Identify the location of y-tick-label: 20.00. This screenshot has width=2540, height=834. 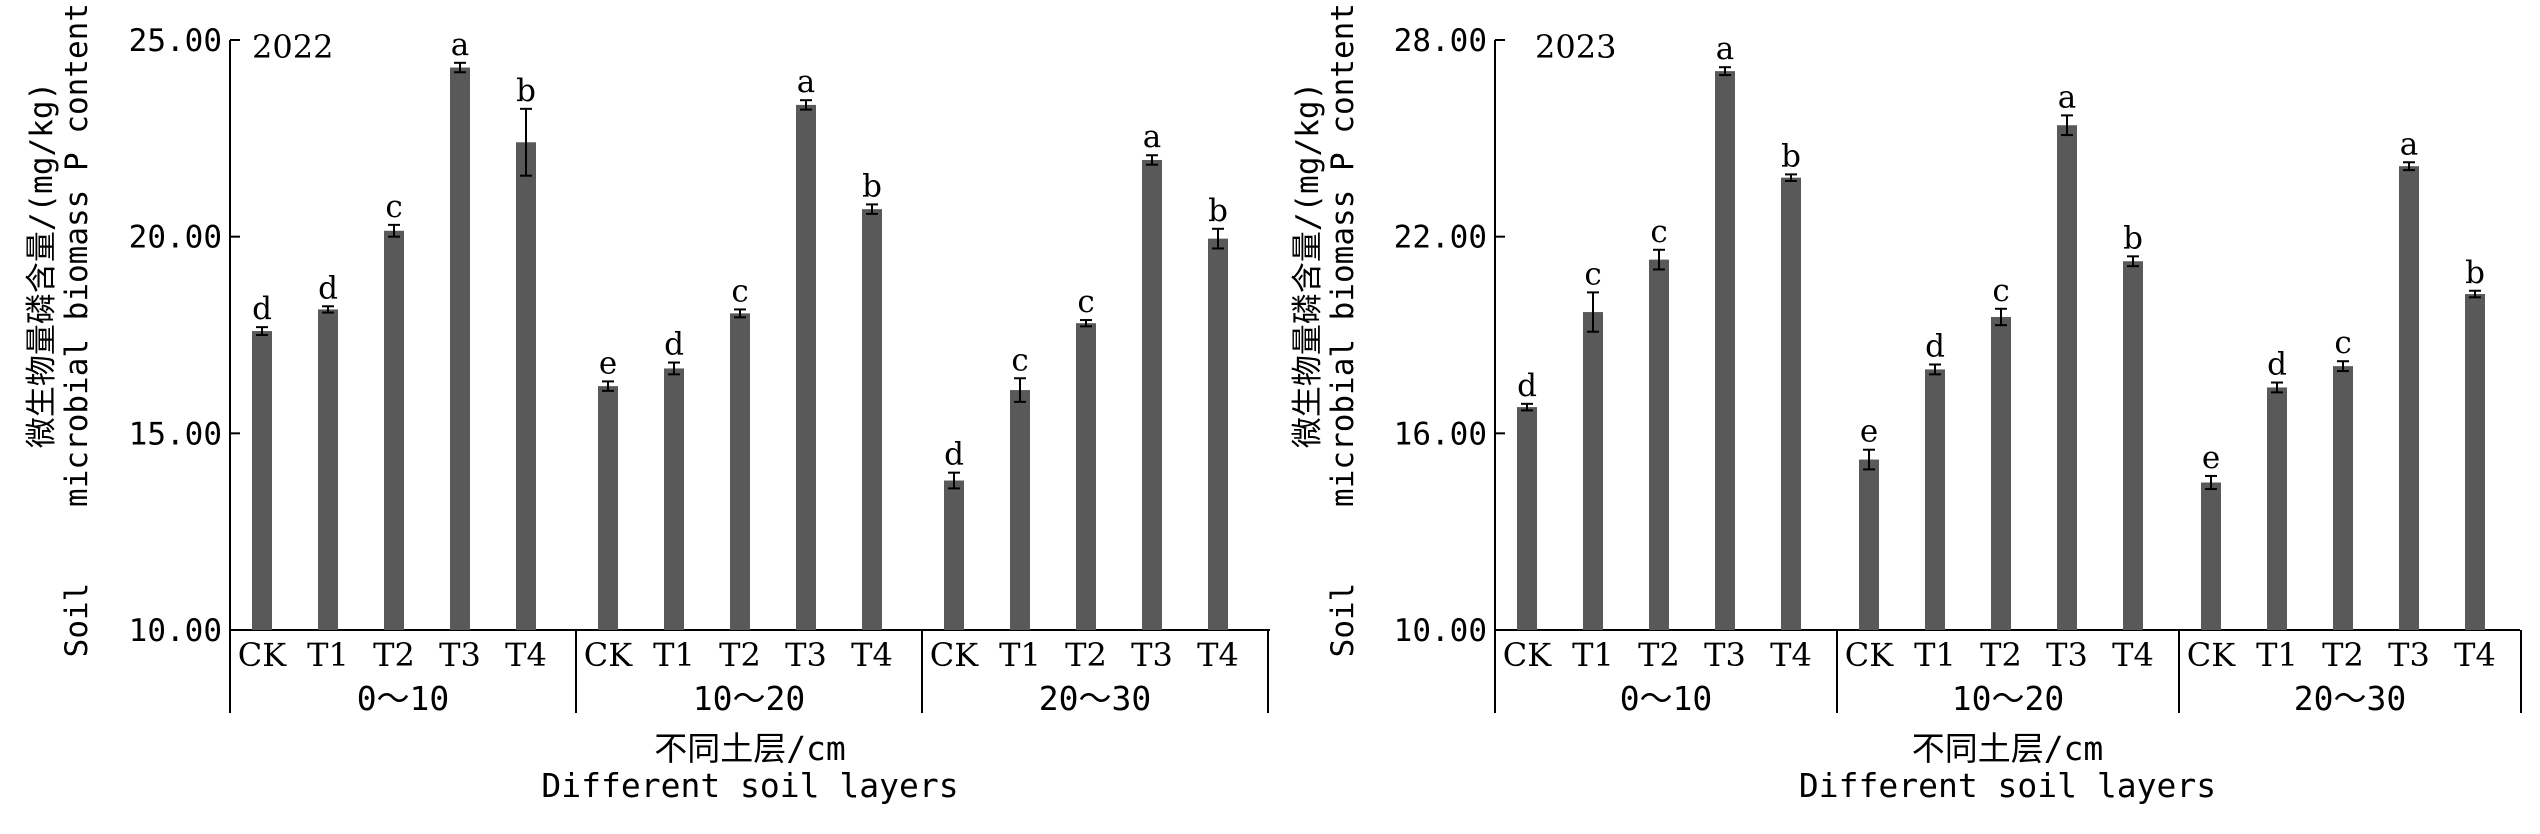
(175, 238).